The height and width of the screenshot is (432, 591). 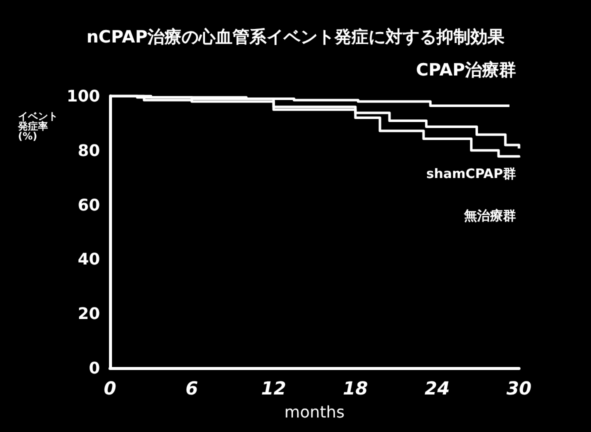 I want to click on chart-title: nCPAP治療の心血管系イベント発症に対する抑制効果, so click(x=296, y=38).